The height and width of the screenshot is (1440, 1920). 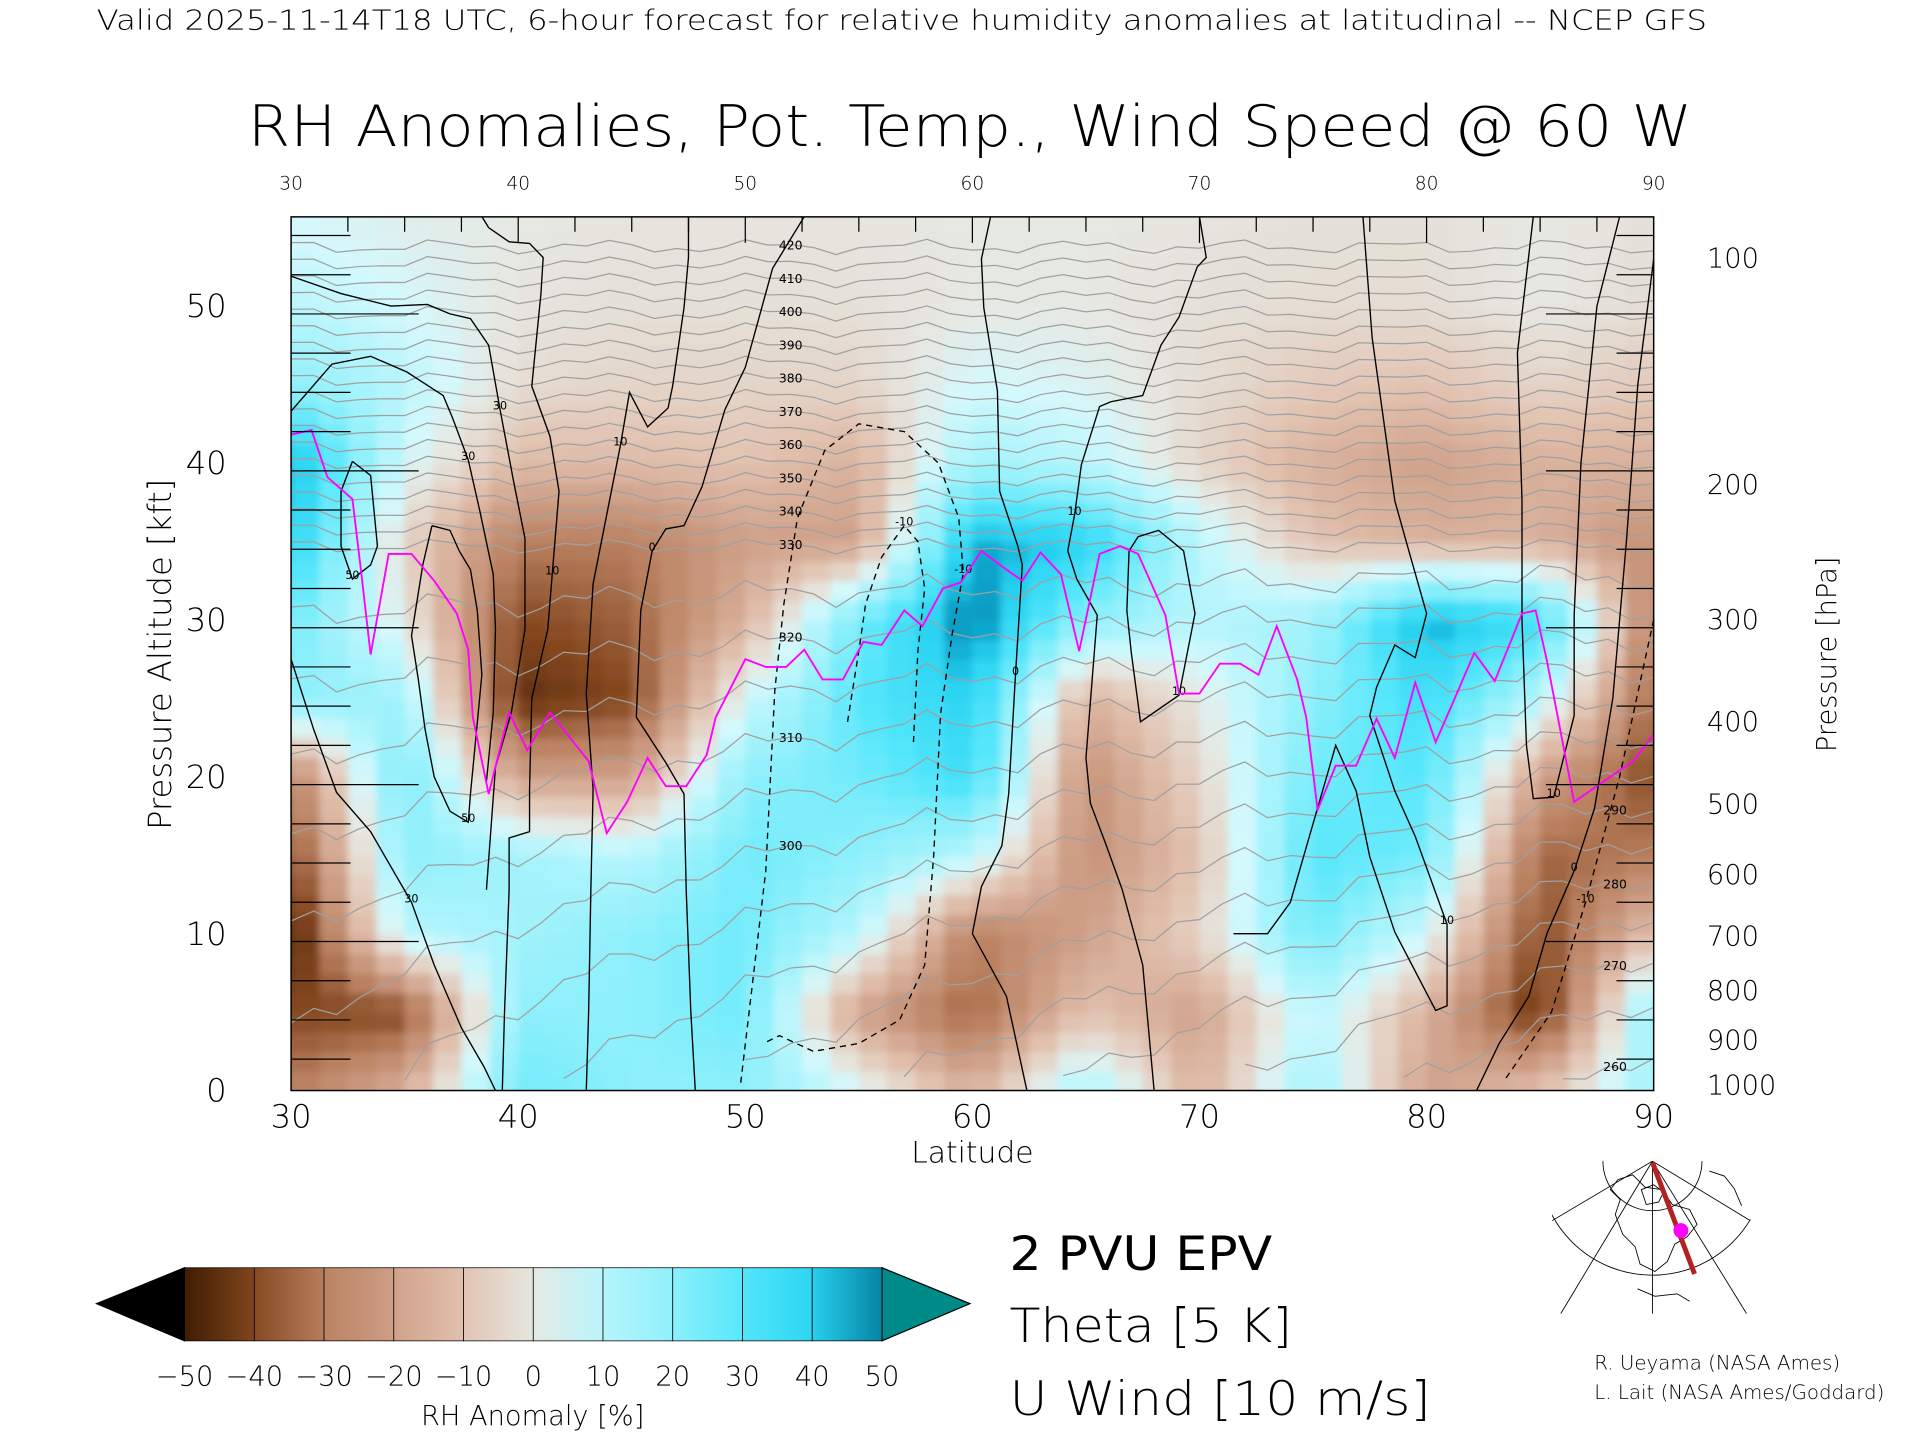 I want to click on u-wind-contour-label: 10, so click(x=620, y=442).